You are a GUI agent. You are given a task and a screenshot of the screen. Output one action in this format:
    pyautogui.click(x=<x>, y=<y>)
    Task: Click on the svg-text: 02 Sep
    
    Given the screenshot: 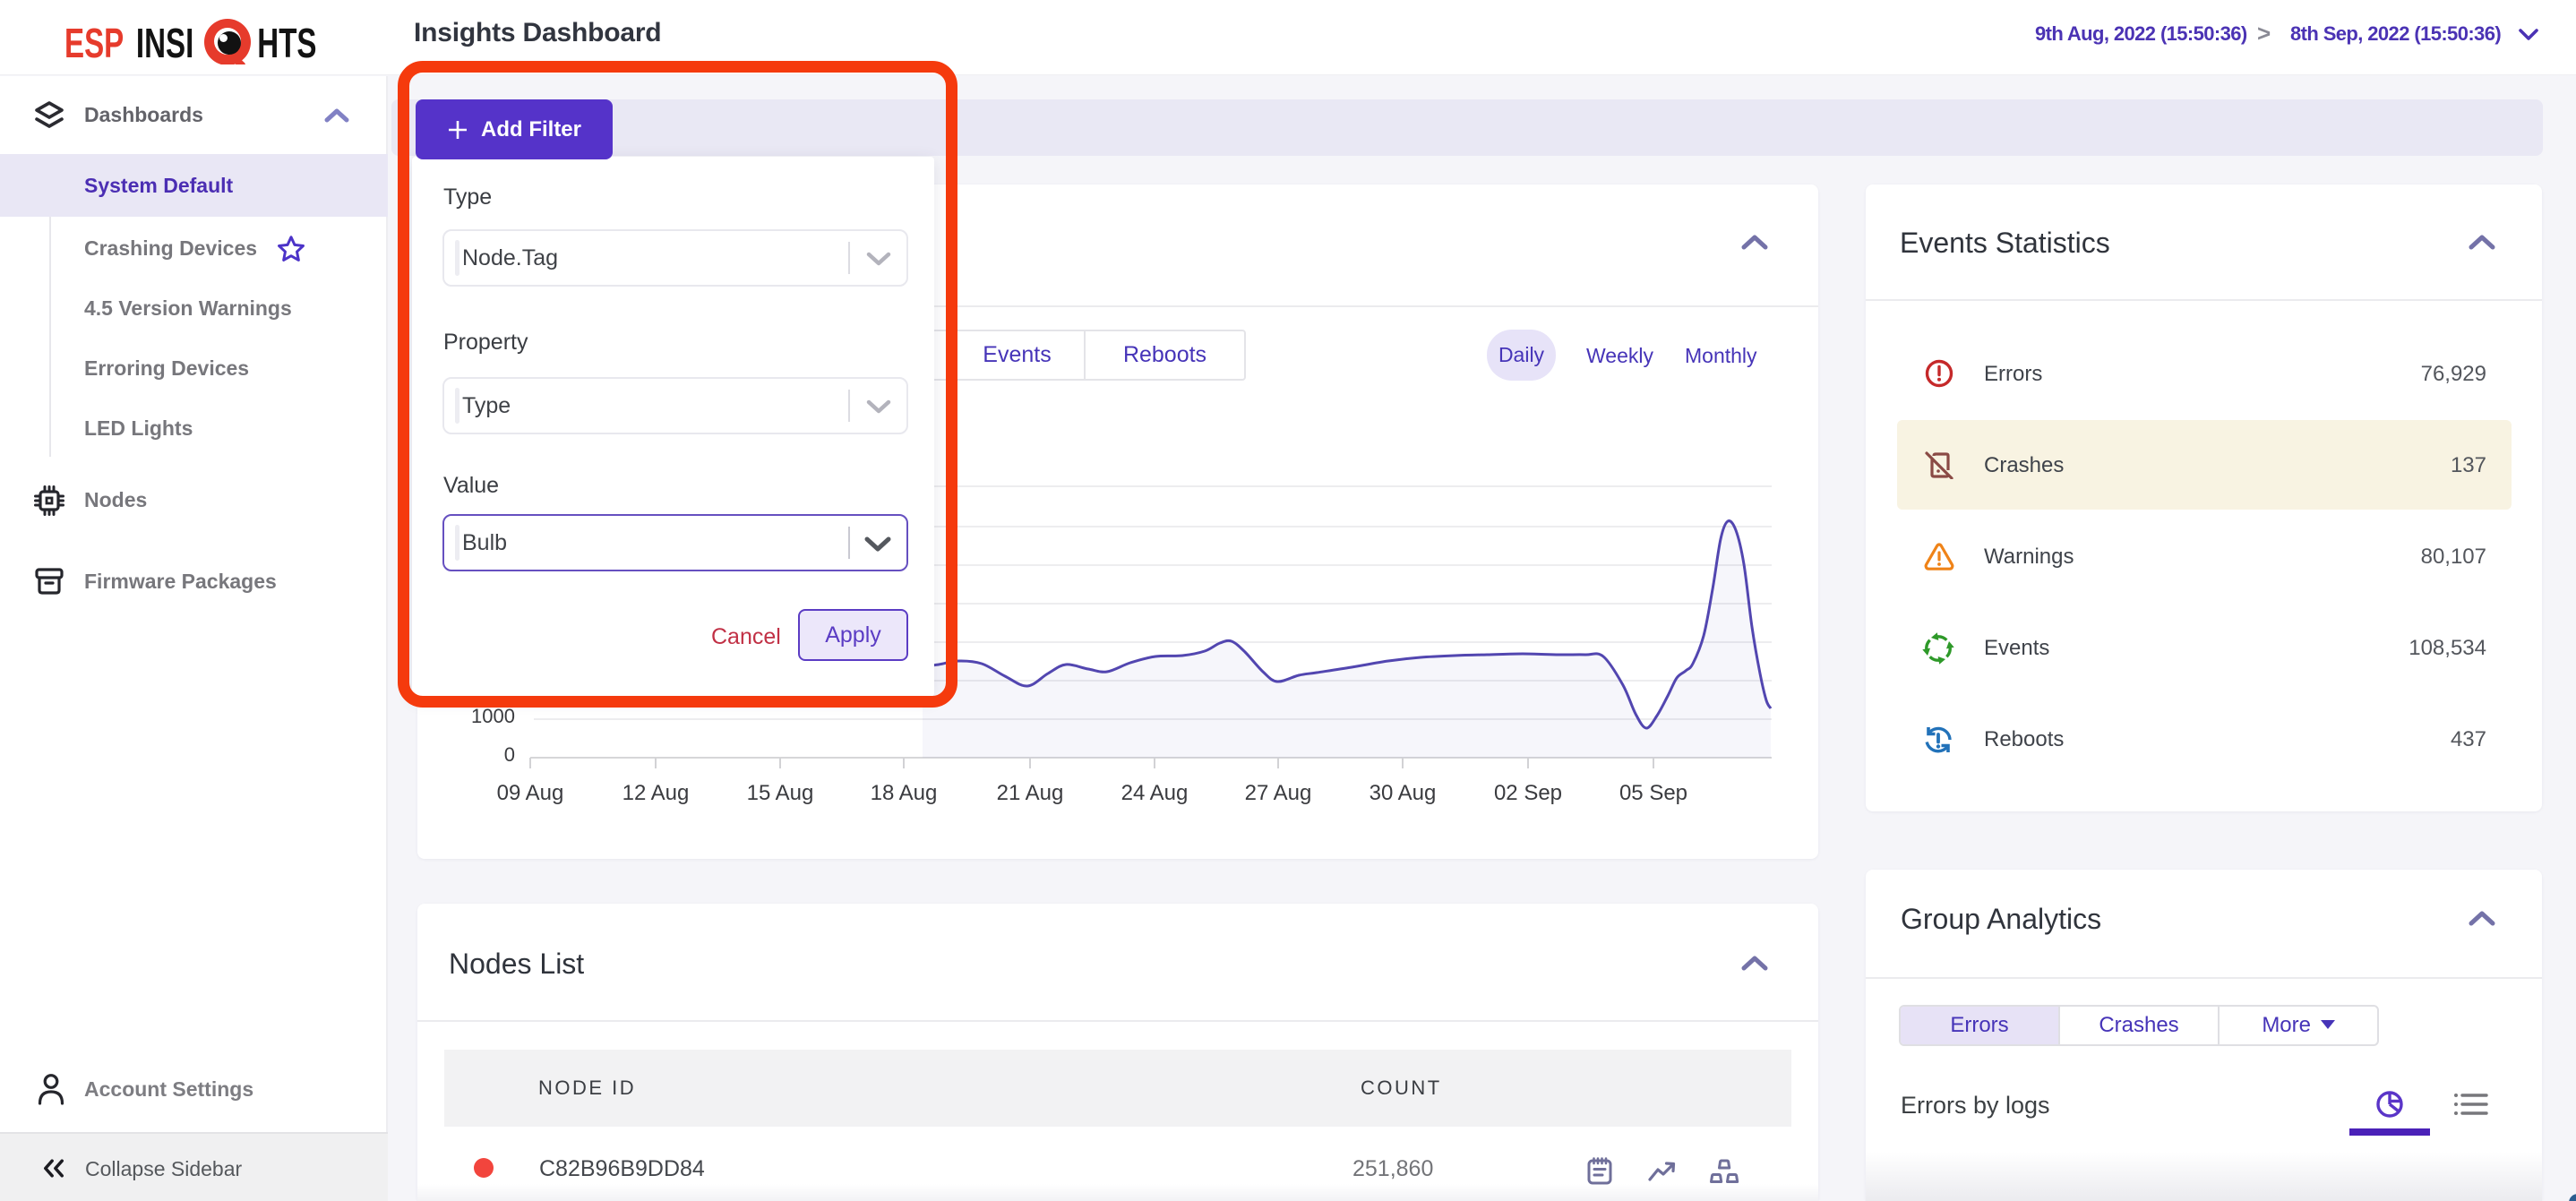 What is the action you would take?
    pyautogui.click(x=1528, y=793)
    